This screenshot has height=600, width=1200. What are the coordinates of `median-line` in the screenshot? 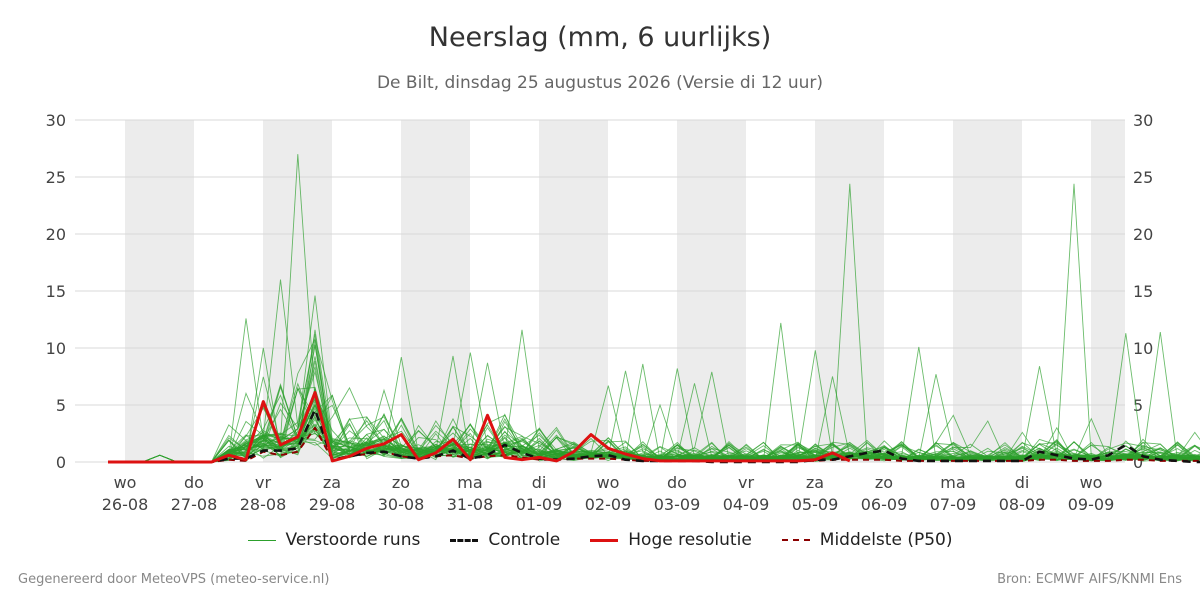 It's located at (654, 444).